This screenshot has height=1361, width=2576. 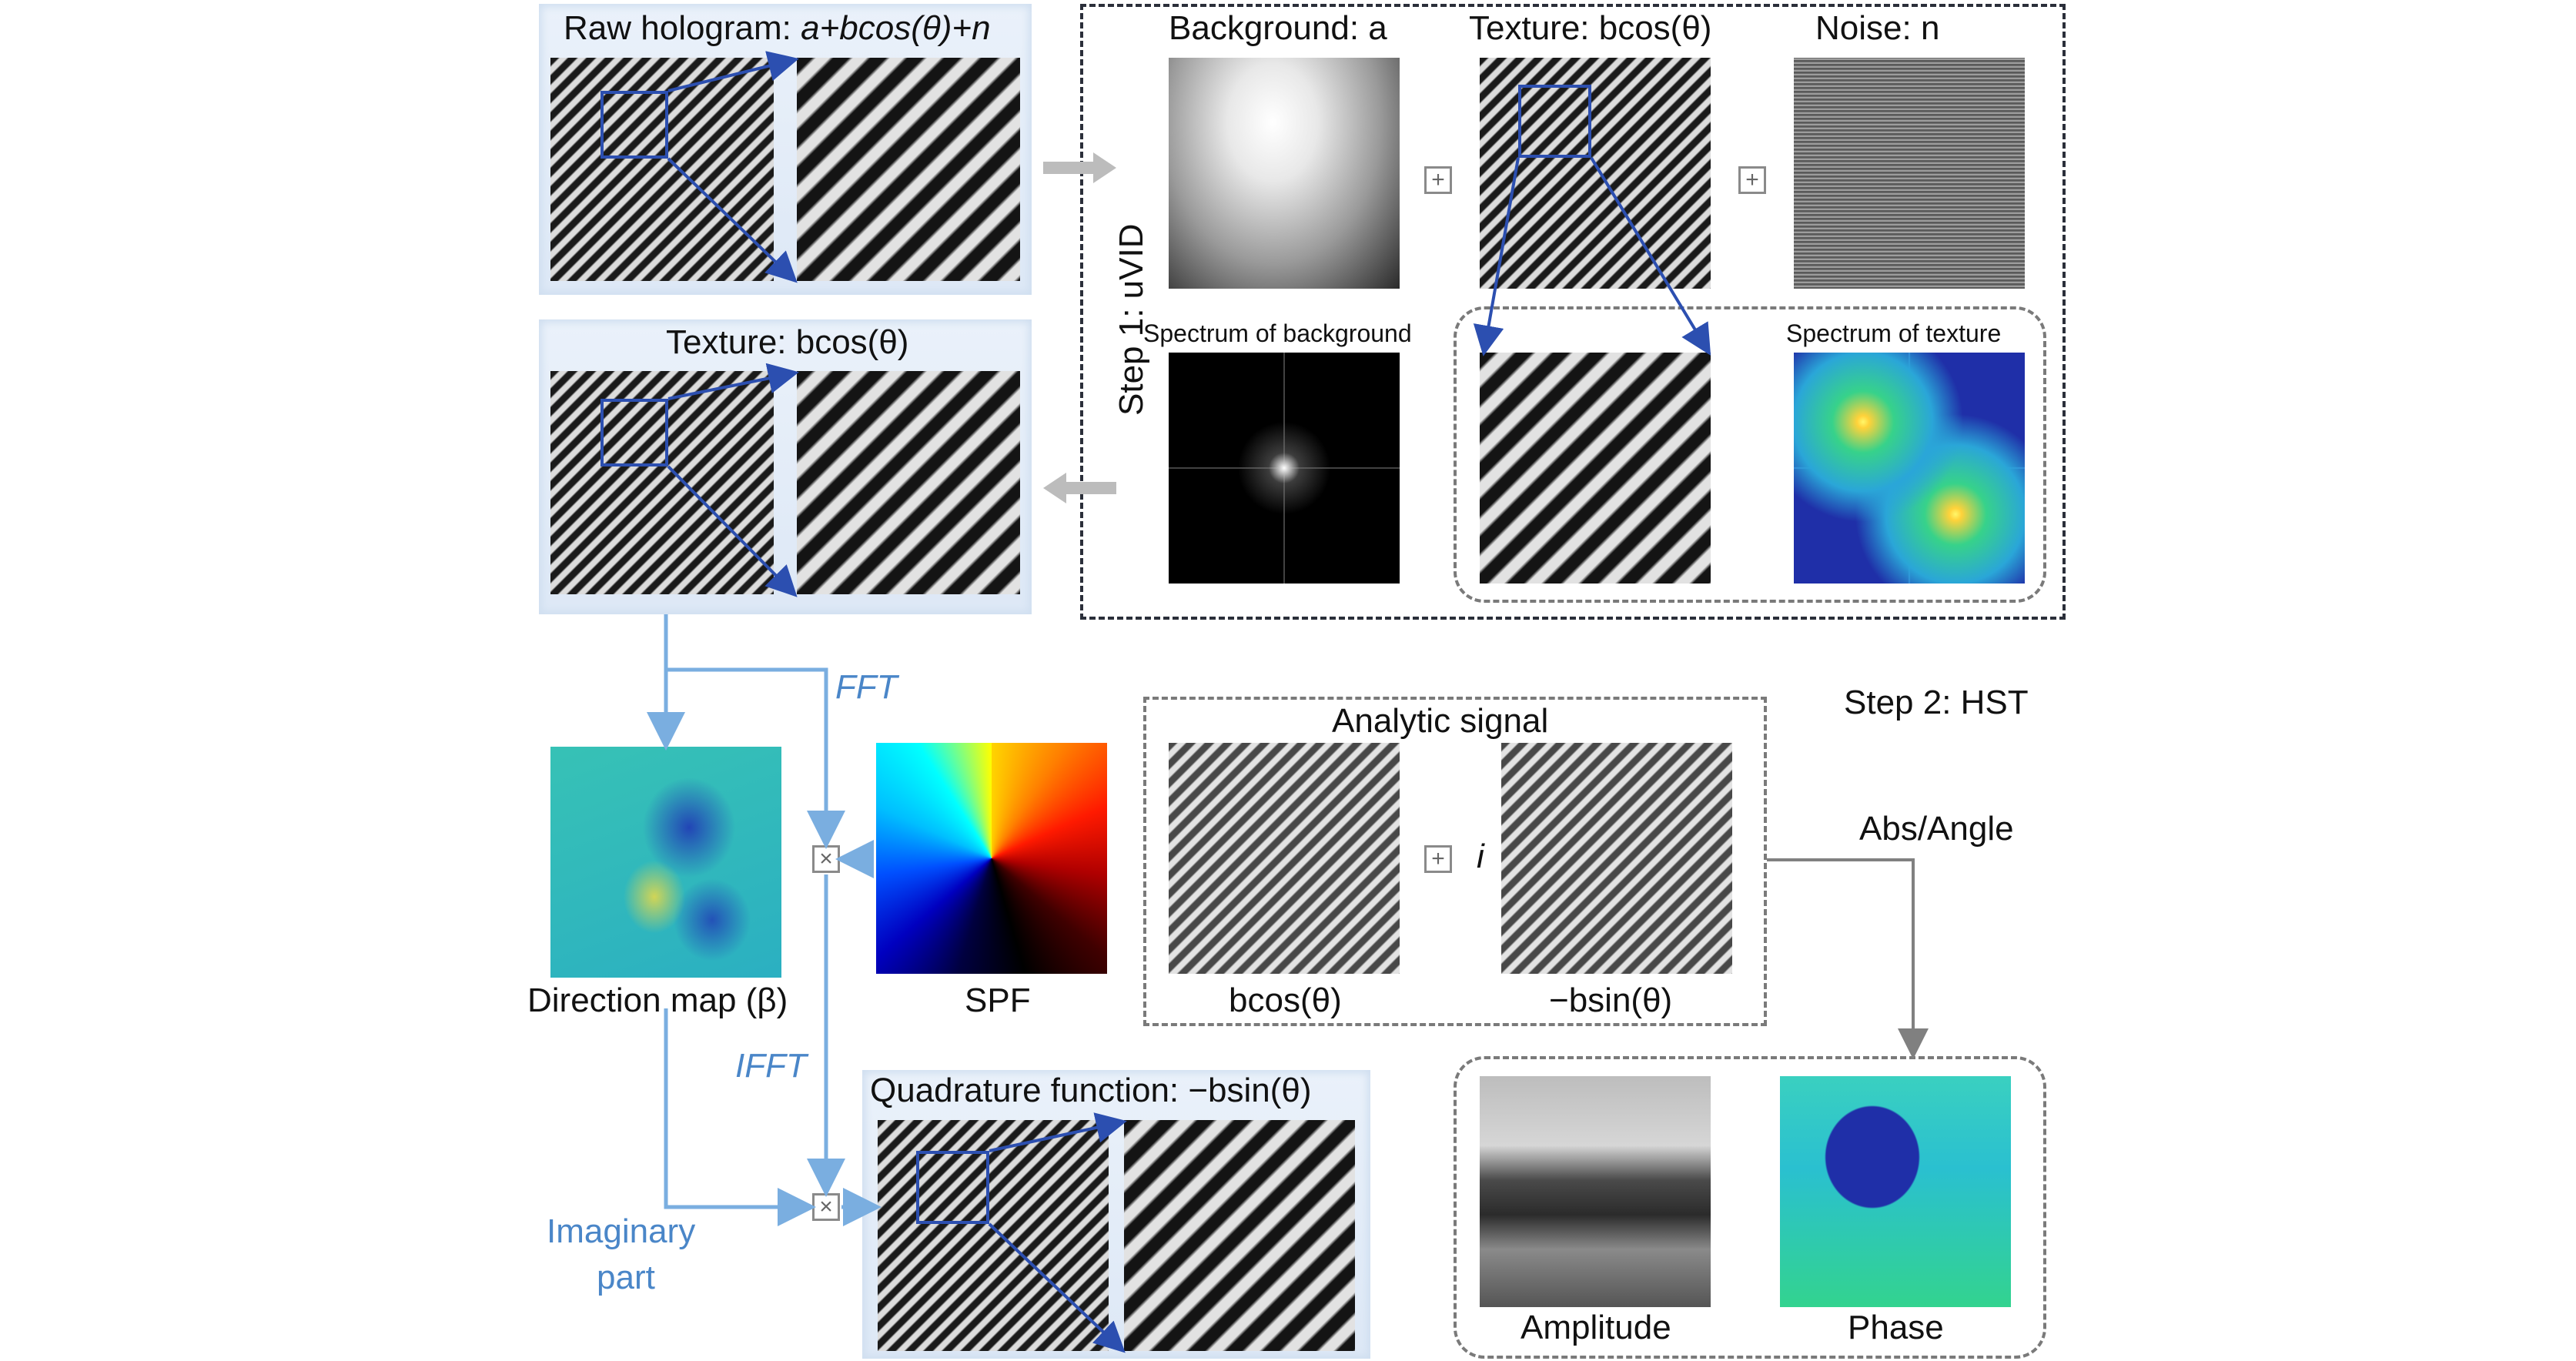 I want to click on imaginary-part-label-line1: Imaginary, so click(x=622, y=1231).